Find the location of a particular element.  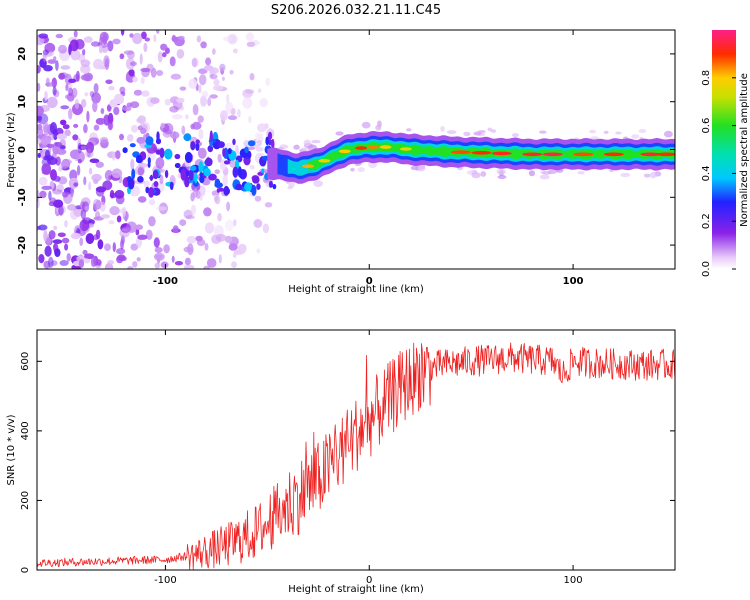

snr-xlabel: Height of straight line (km) is located at coordinates (356, 589).